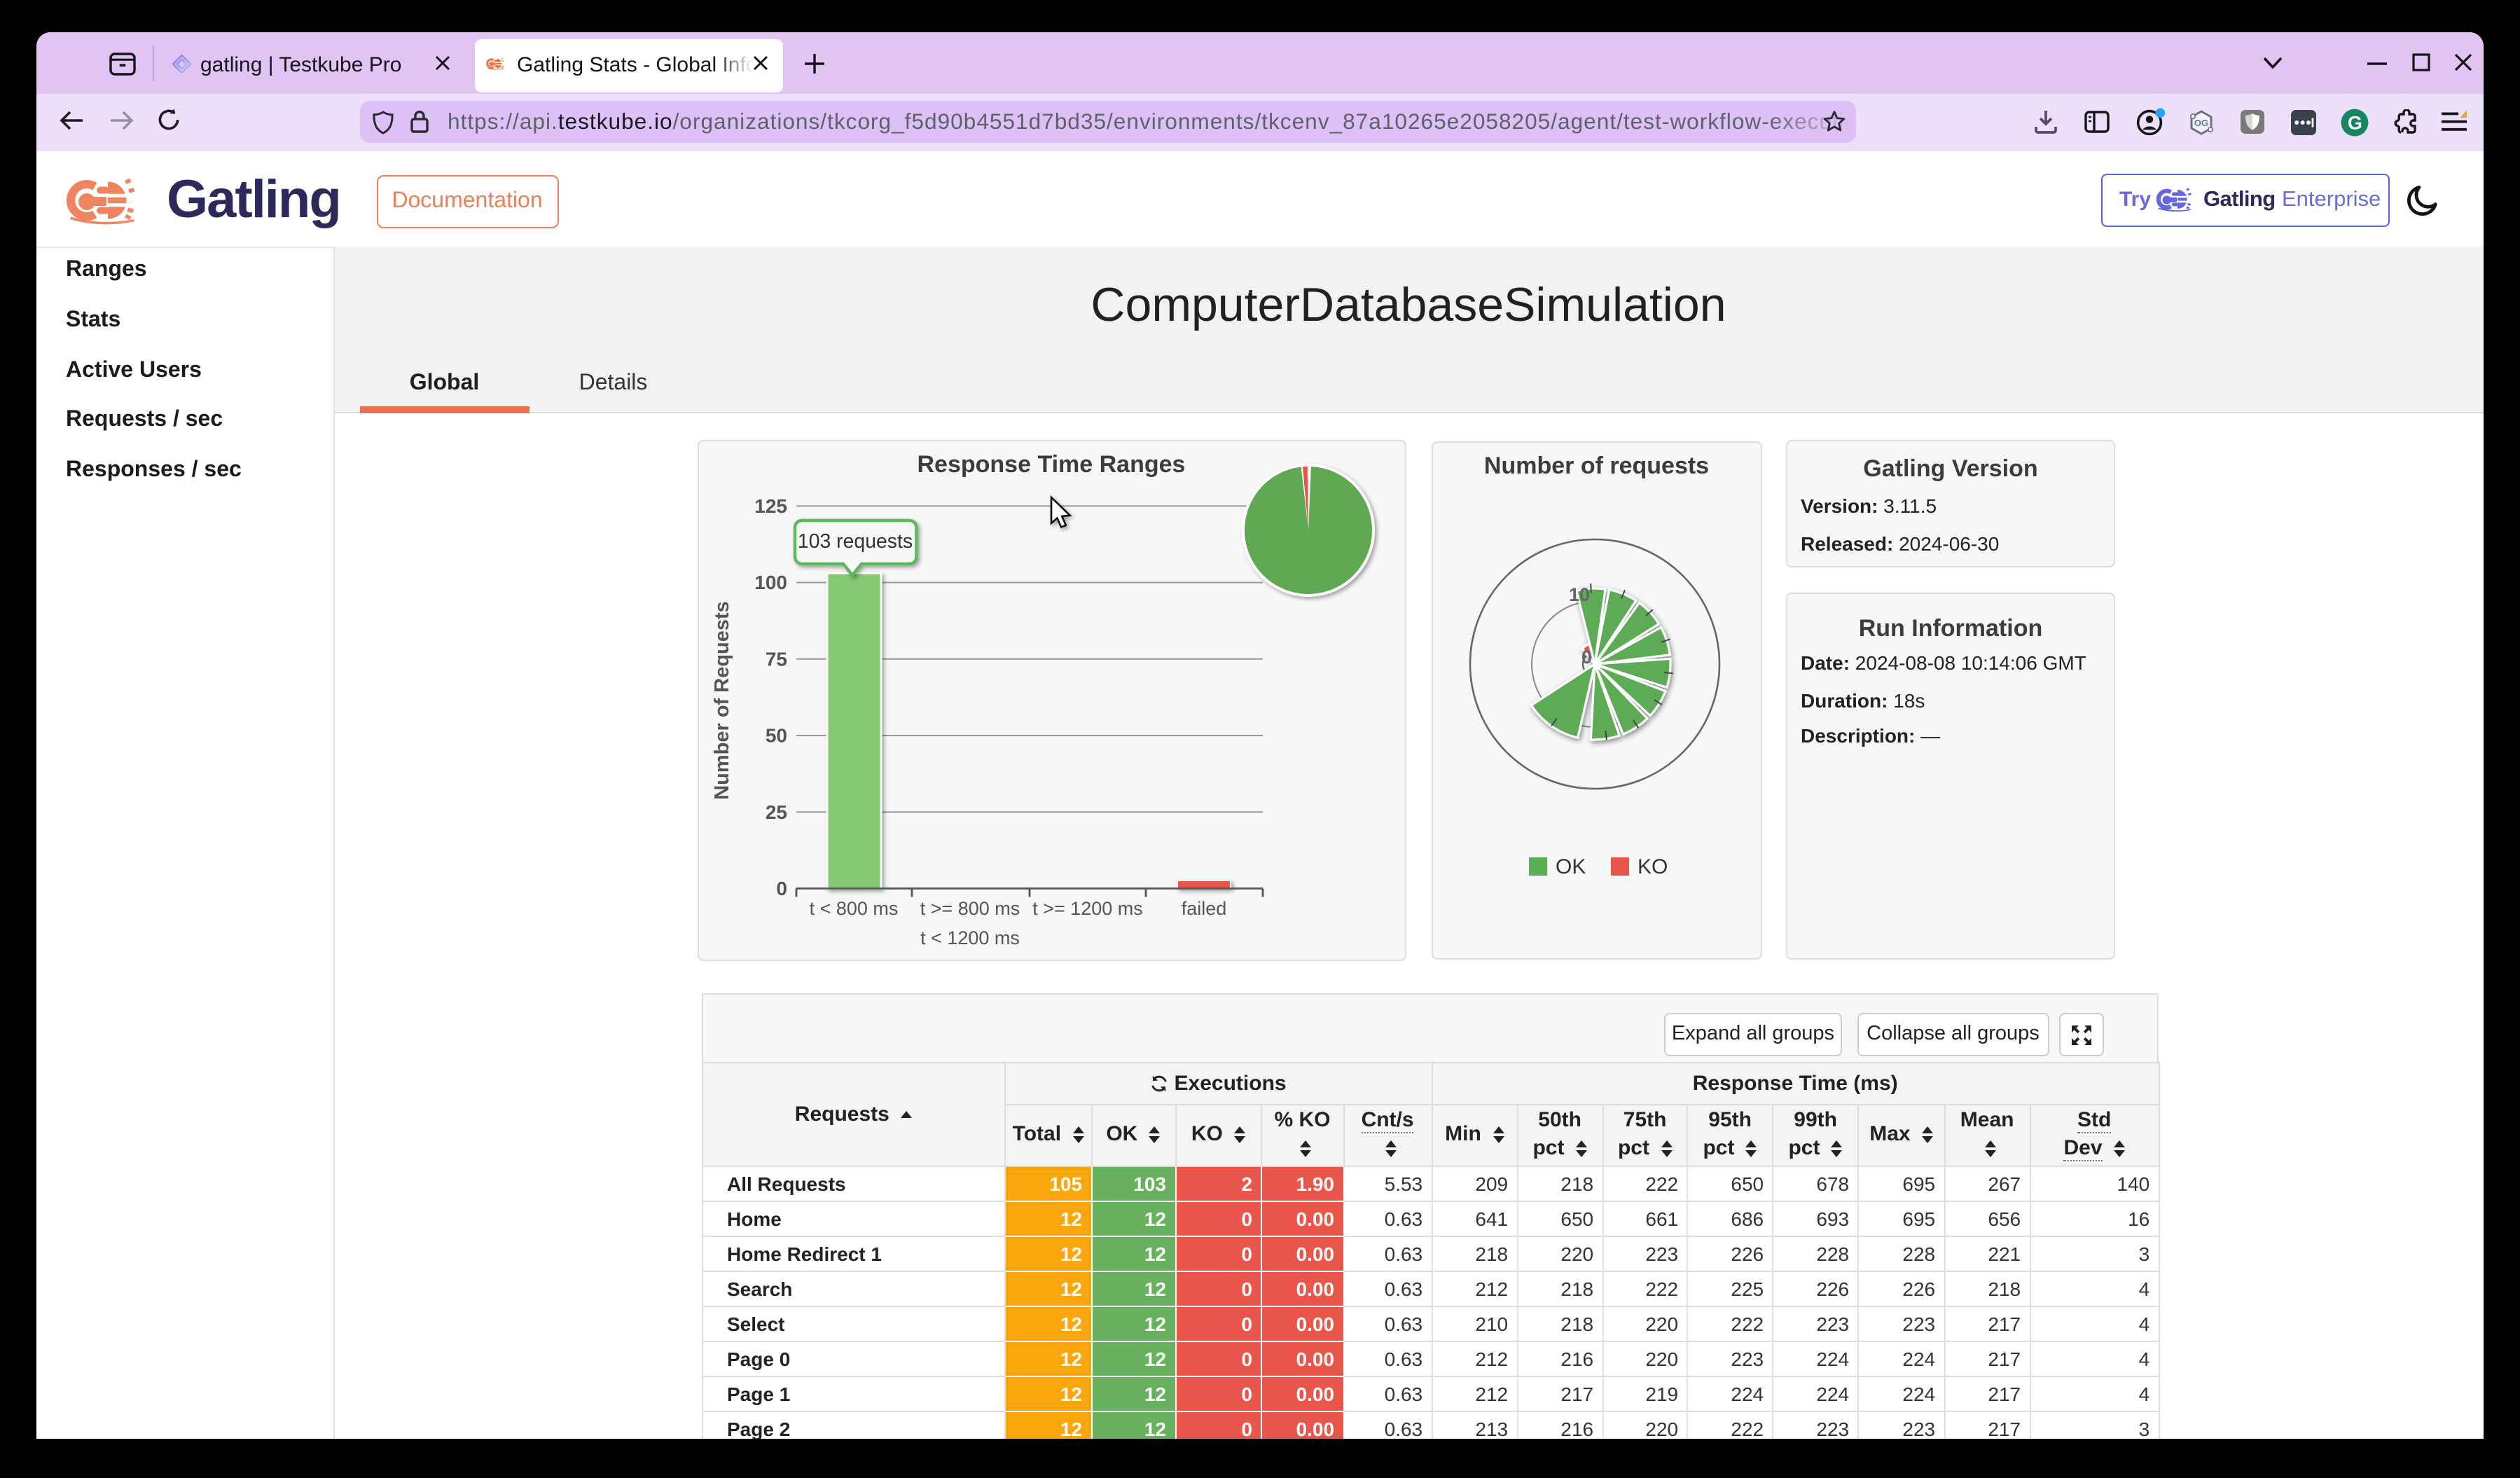  I want to click on svg-text: OG, so click(2201, 123).